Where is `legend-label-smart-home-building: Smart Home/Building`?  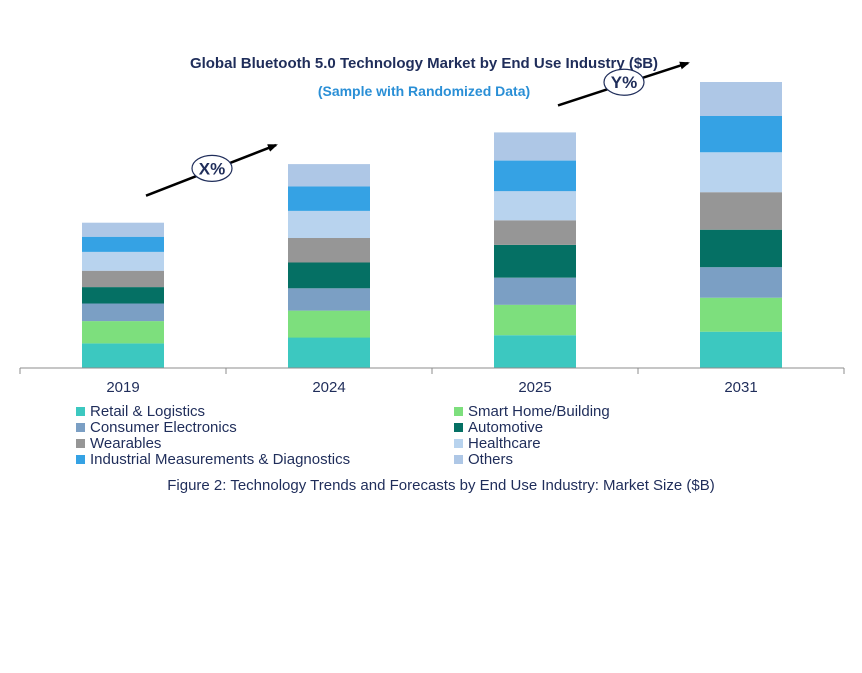 legend-label-smart-home-building: Smart Home/Building is located at coordinates (539, 411).